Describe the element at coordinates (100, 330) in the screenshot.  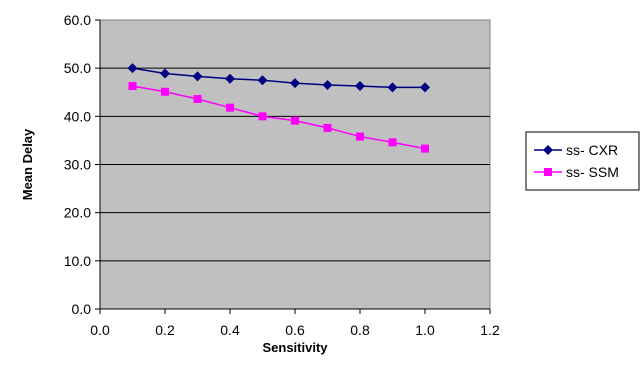
I see `x-tick-label: 0.0` at that location.